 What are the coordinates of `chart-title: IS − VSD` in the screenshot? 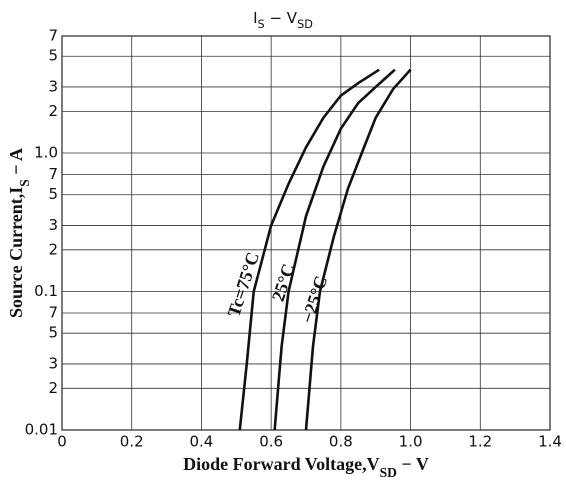 It's located at (283, 20).